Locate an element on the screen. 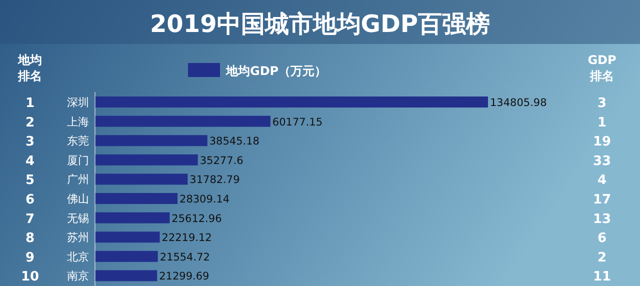 Image resolution: width=640 pixels, height=286 pixels. y2-tick-label: 33 is located at coordinates (602, 161).